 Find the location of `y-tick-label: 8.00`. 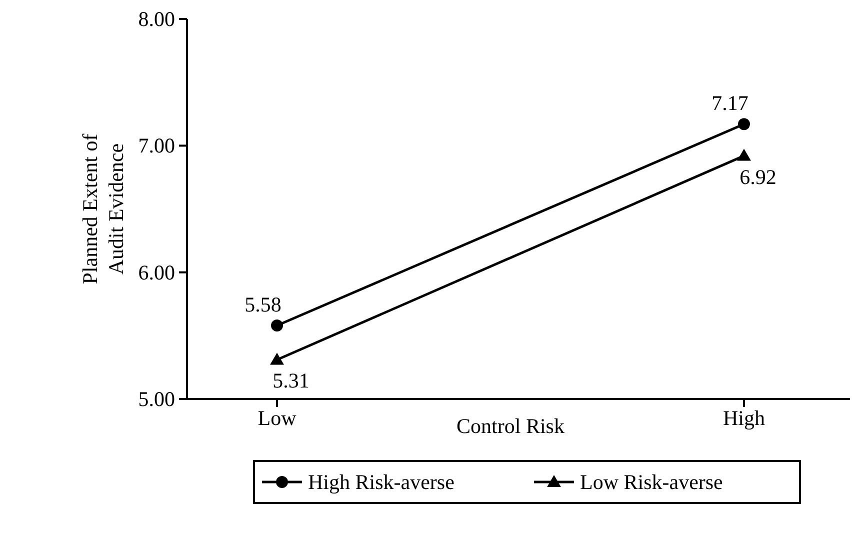

y-tick-label: 8.00 is located at coordinates (156, 19).